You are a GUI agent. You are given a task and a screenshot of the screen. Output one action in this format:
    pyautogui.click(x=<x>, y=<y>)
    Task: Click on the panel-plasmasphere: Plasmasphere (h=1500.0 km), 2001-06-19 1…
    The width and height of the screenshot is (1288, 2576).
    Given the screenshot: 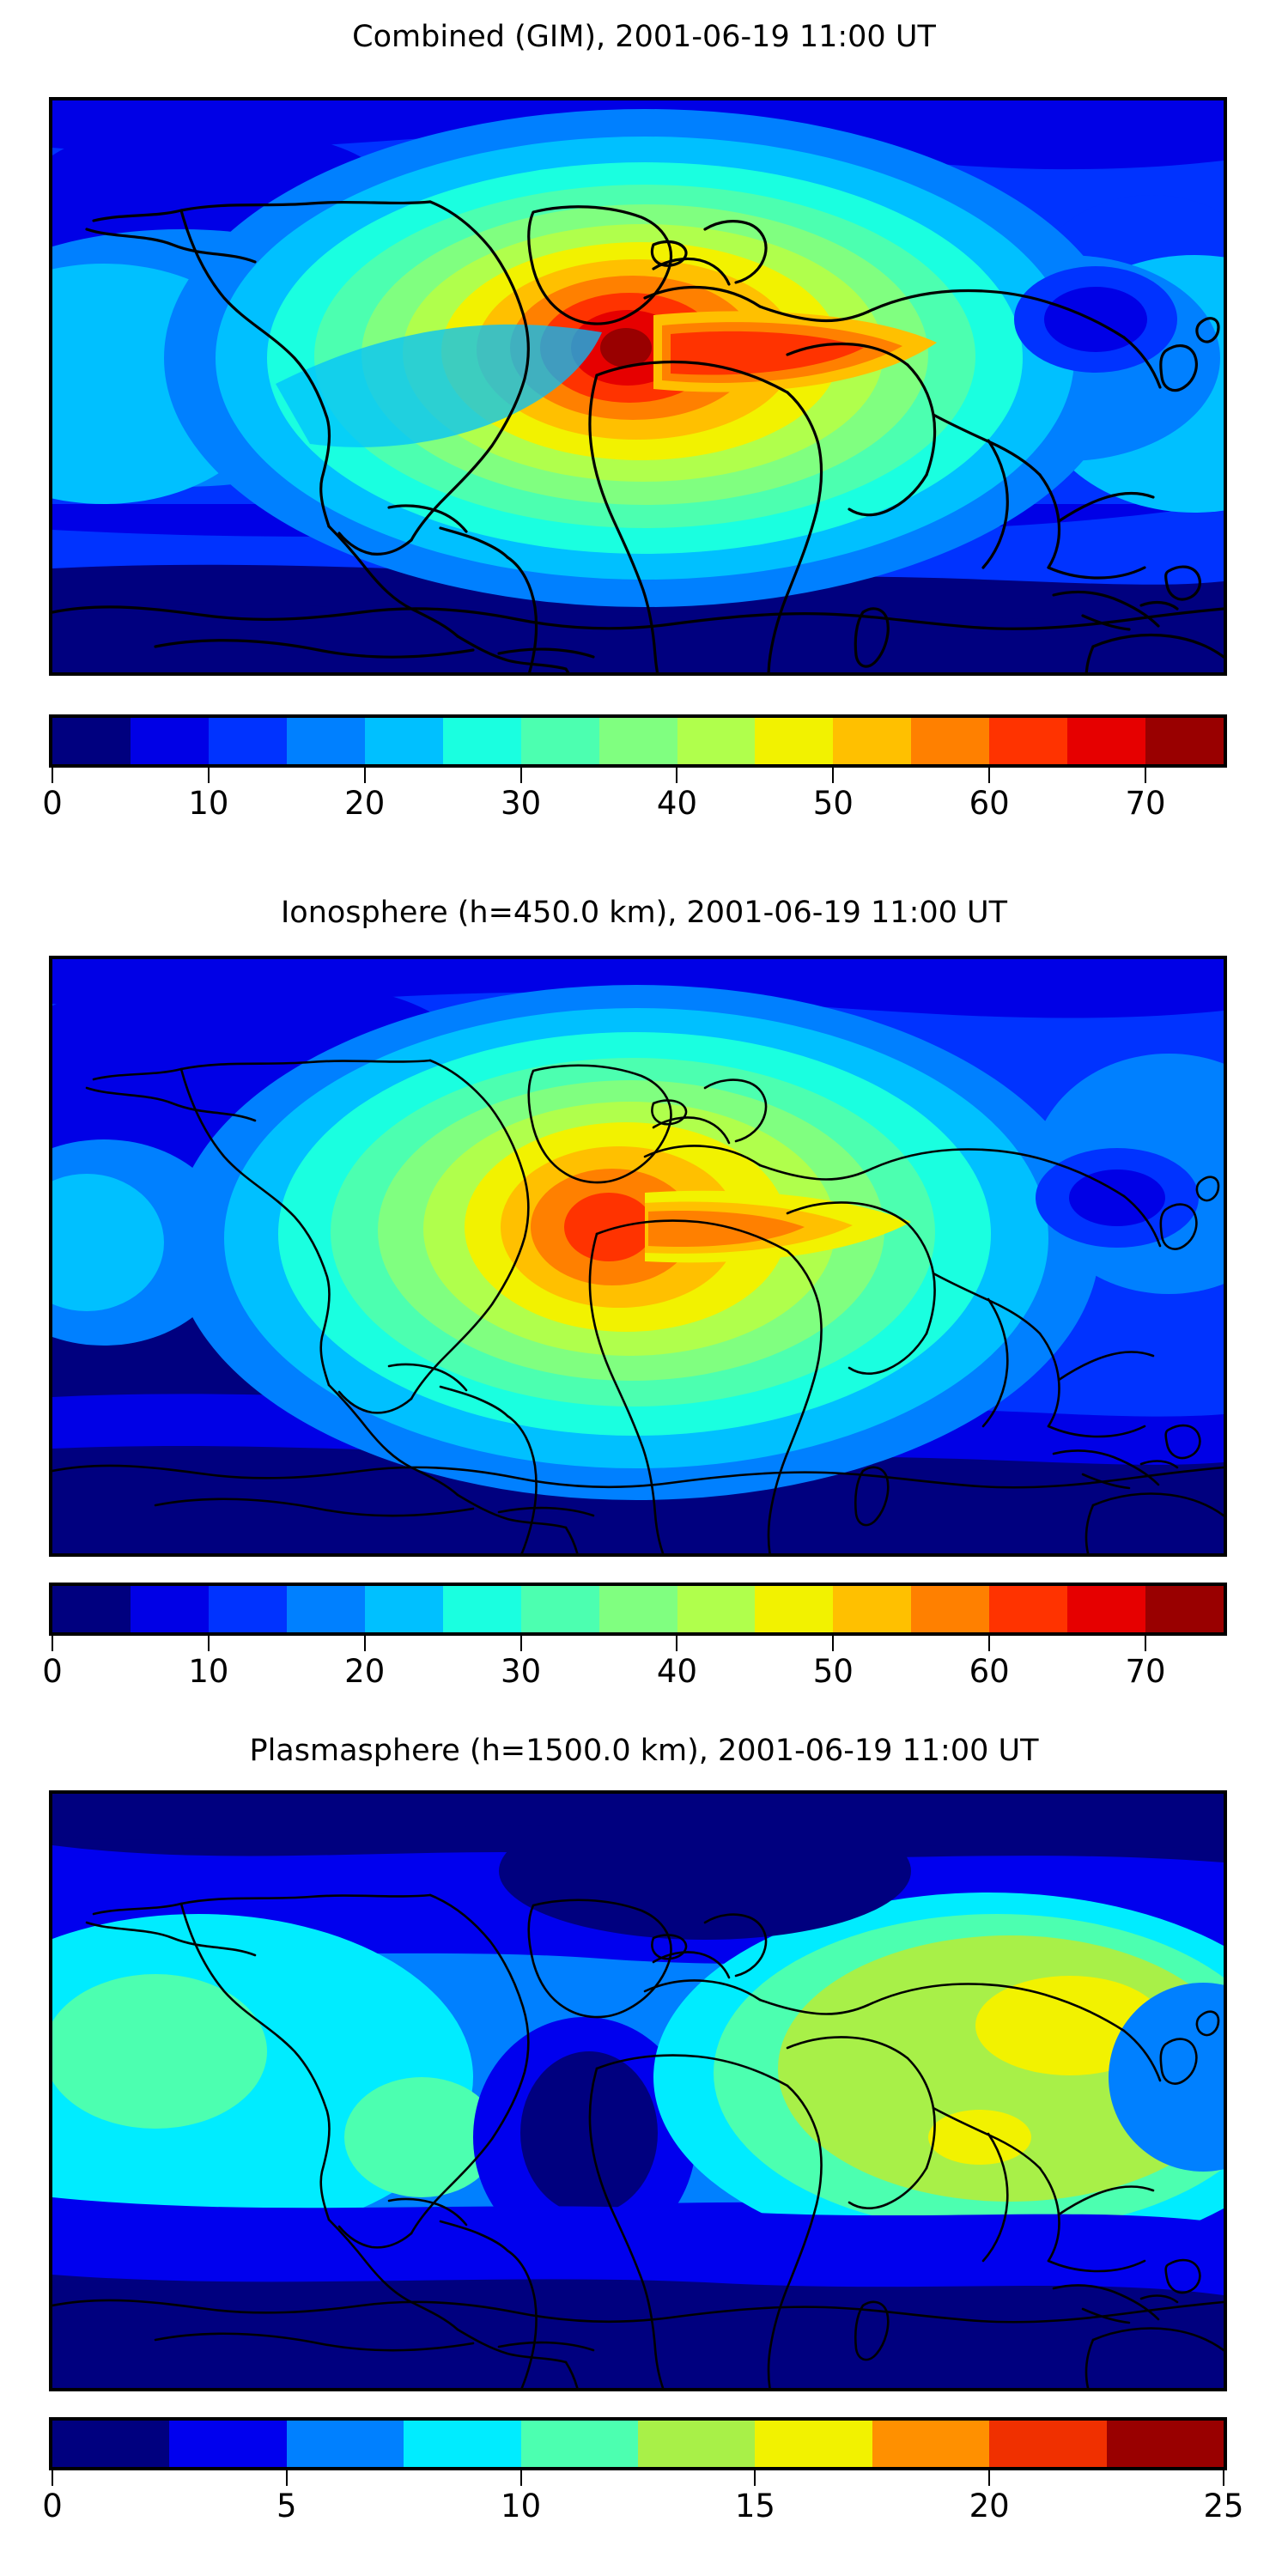 What is the action you would take?
    pyautogui.click(x=644, y=1743)
    